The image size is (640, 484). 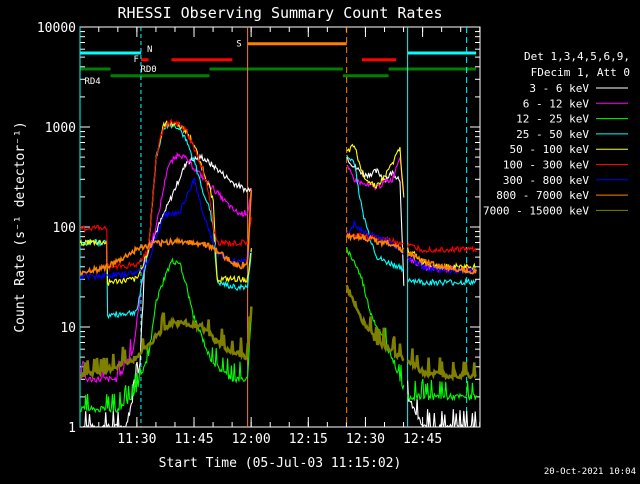 I want to click on flag-label-rd4: RD4, so click(x=92, y=82).